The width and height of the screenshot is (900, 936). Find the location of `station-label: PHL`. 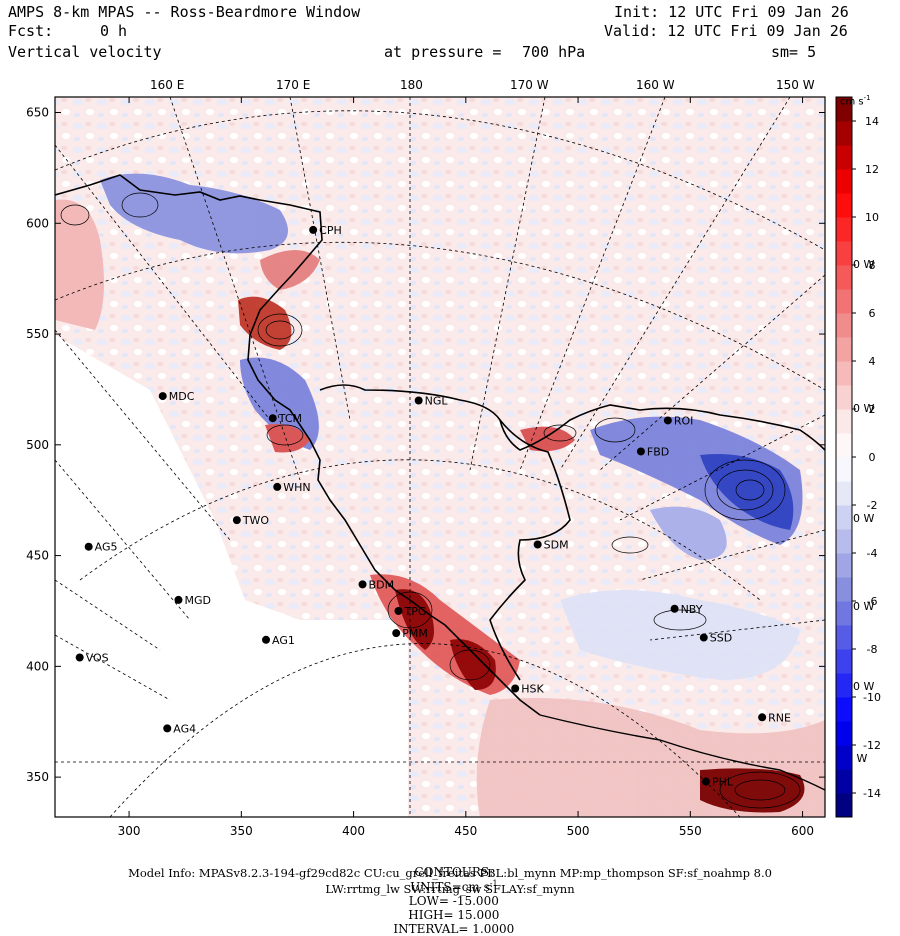

station-label: PHL is located at coordinates (723, 782).